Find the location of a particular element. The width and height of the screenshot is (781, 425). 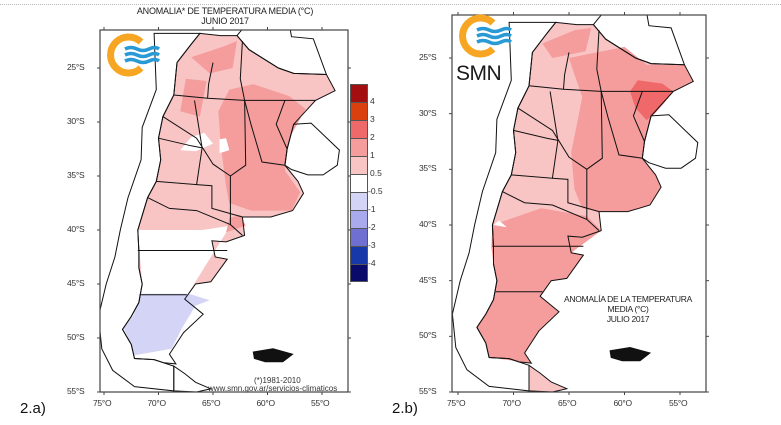

figure-a-credit-period: (*)1981-2010 is located at coordinates (277, 380).